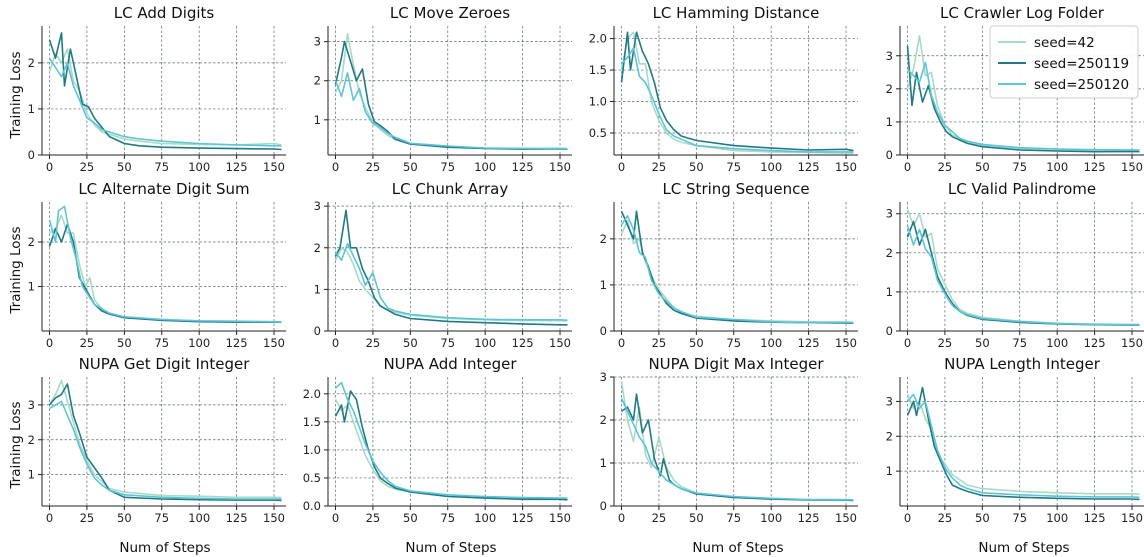  What do you see at coordinates (31, 440) in the screenshot?
I see `panel-9-ytick-1: 2` at bounding box center [31, 440].